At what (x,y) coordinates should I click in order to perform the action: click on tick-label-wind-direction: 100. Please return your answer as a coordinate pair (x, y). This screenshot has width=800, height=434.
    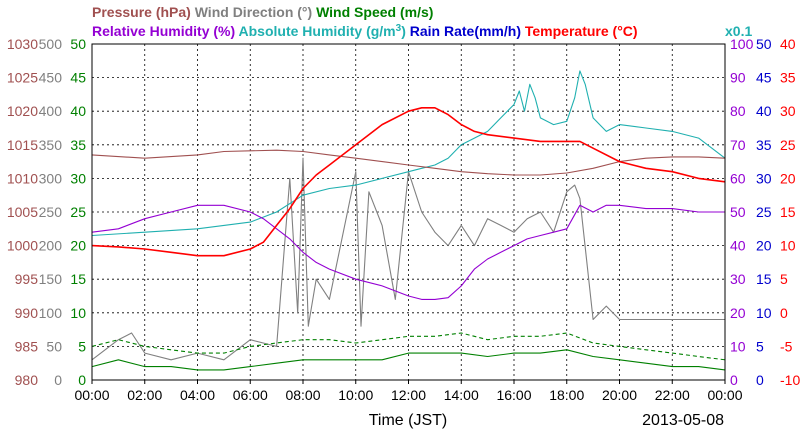
    Looking at the image, I should click on (51, 313).